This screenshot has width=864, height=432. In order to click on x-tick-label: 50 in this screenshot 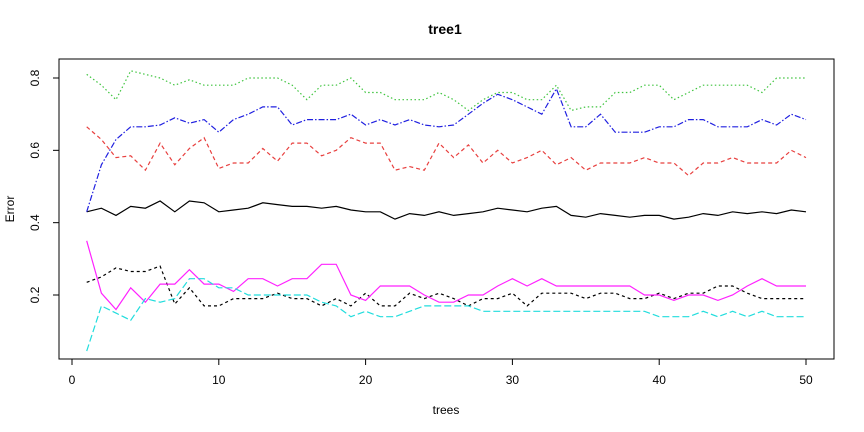, I will do `click(806, 380)`.